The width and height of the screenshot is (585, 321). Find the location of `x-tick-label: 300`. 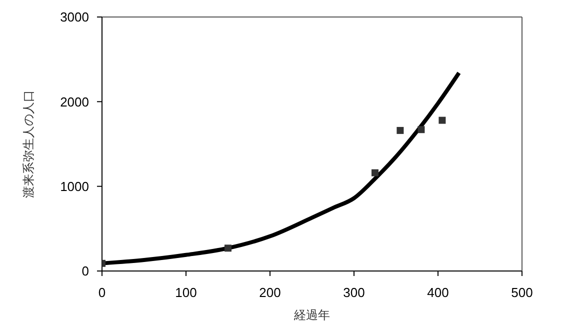

x-tick-label: 300 is located at coordinates (354, 292).